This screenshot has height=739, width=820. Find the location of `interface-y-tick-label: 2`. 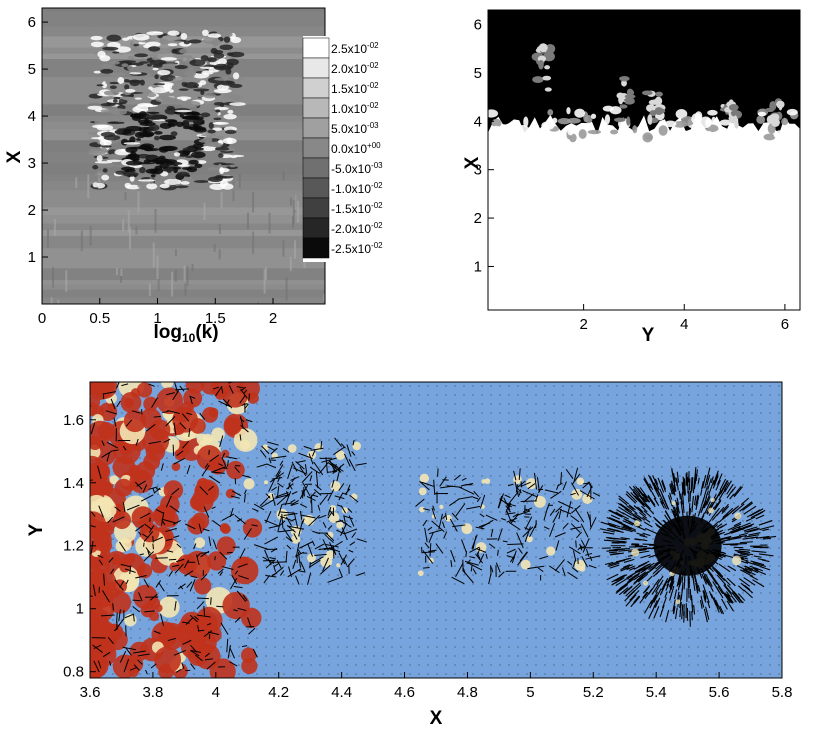

interface-y-tick-label: 2 is located at coordinates (478, 218).